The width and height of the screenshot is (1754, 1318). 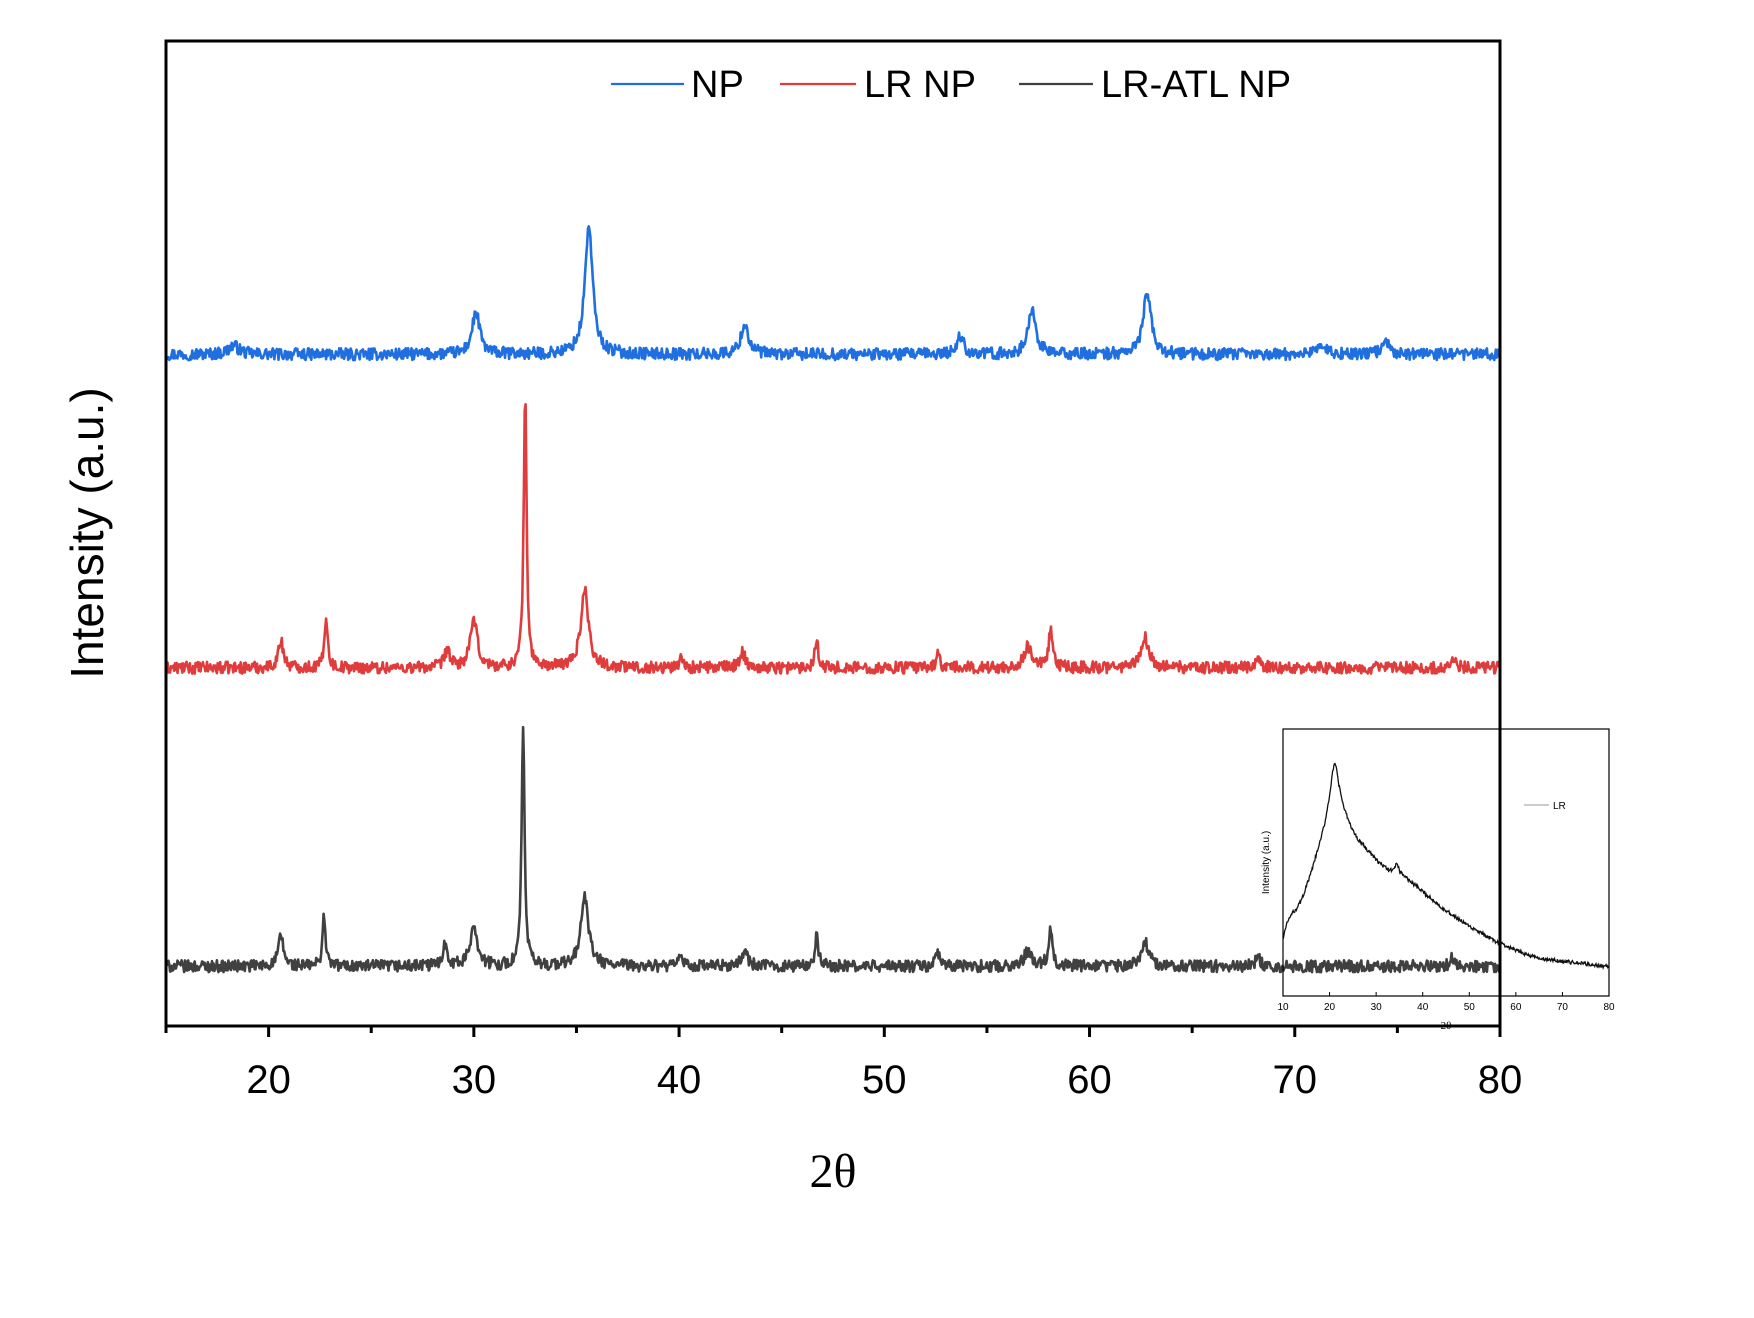 What do you see at coordinates (474, 1080) in the screenshot?
I see `x-tick-label: 30` at bounding box center [474, 1080].